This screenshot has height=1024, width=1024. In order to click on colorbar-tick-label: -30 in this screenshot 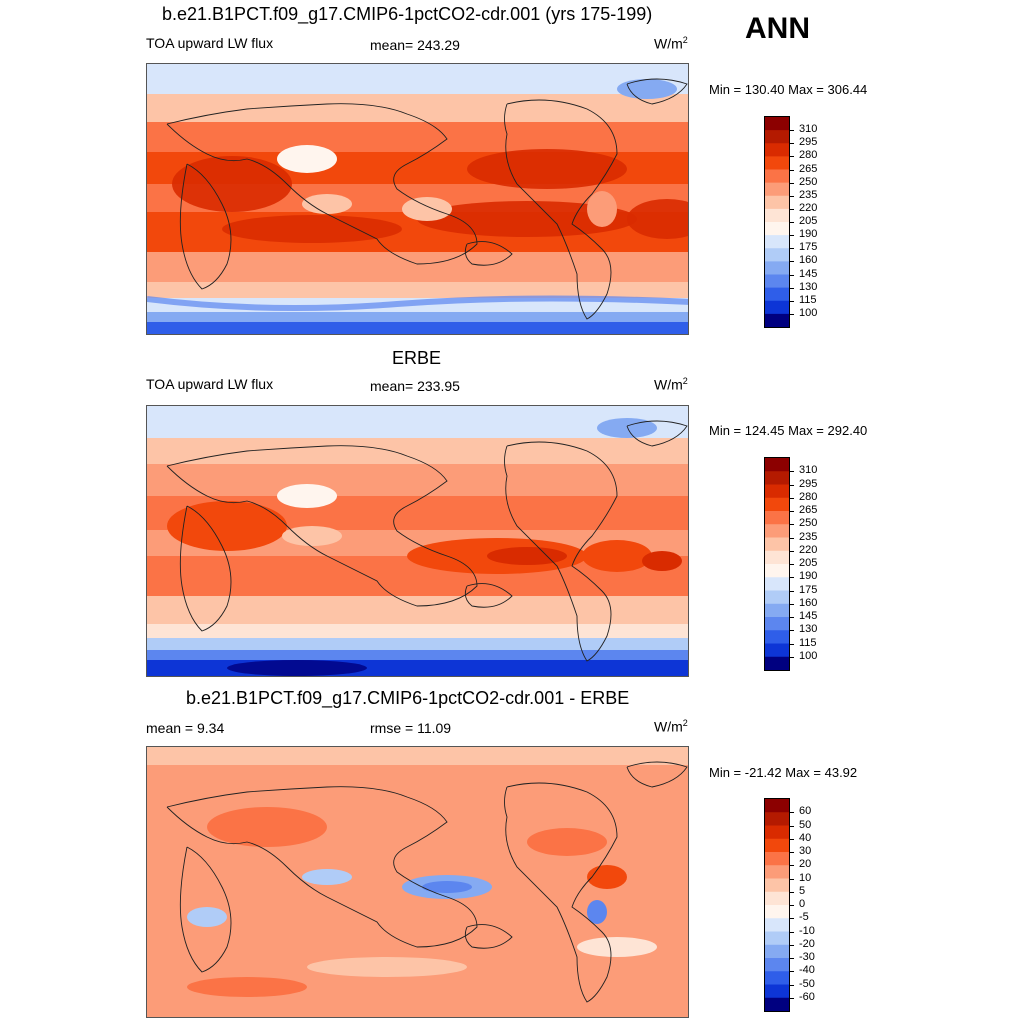, I will do `click(807, 957)`.